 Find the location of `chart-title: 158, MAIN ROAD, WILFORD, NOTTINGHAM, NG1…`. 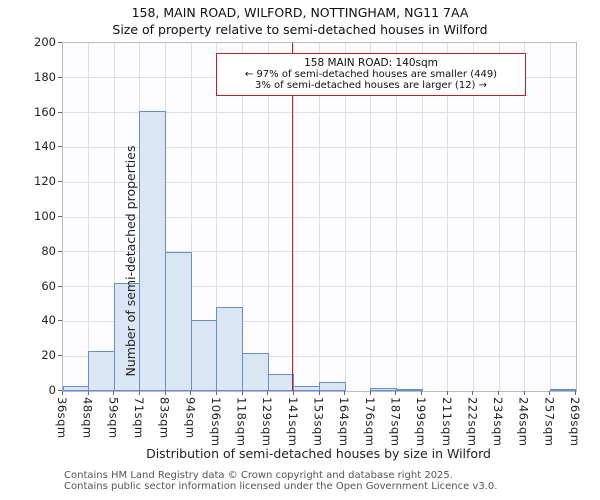

chart-title: 158, MAIN ROAD, WILFORD, NOTTINGHAM, NG1… is located at coordinates (300, 12).